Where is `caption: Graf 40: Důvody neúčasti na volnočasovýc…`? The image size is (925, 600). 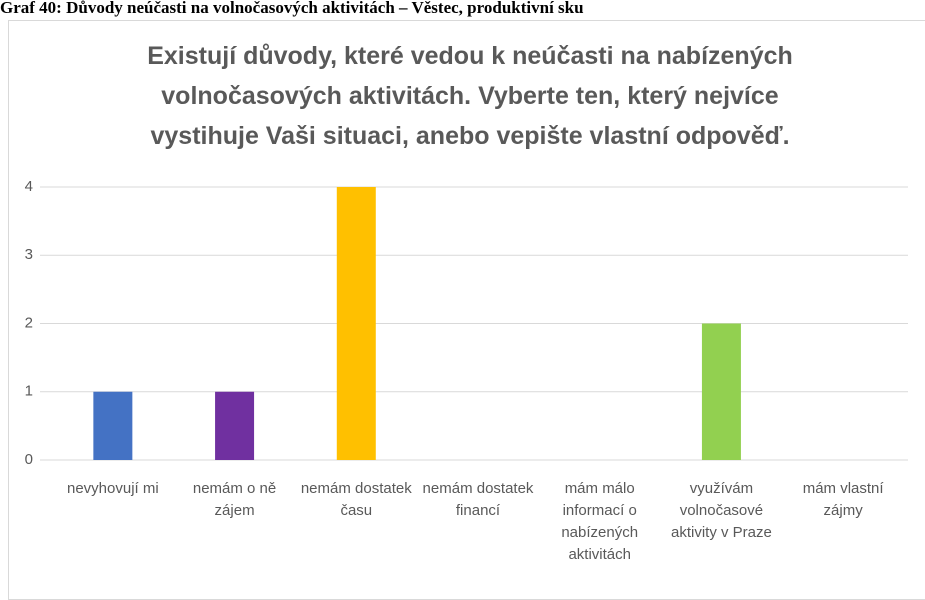 caption: Graf 40: Důvody neúčasti na volnočasovýc… is located at coordinates (292, 8).